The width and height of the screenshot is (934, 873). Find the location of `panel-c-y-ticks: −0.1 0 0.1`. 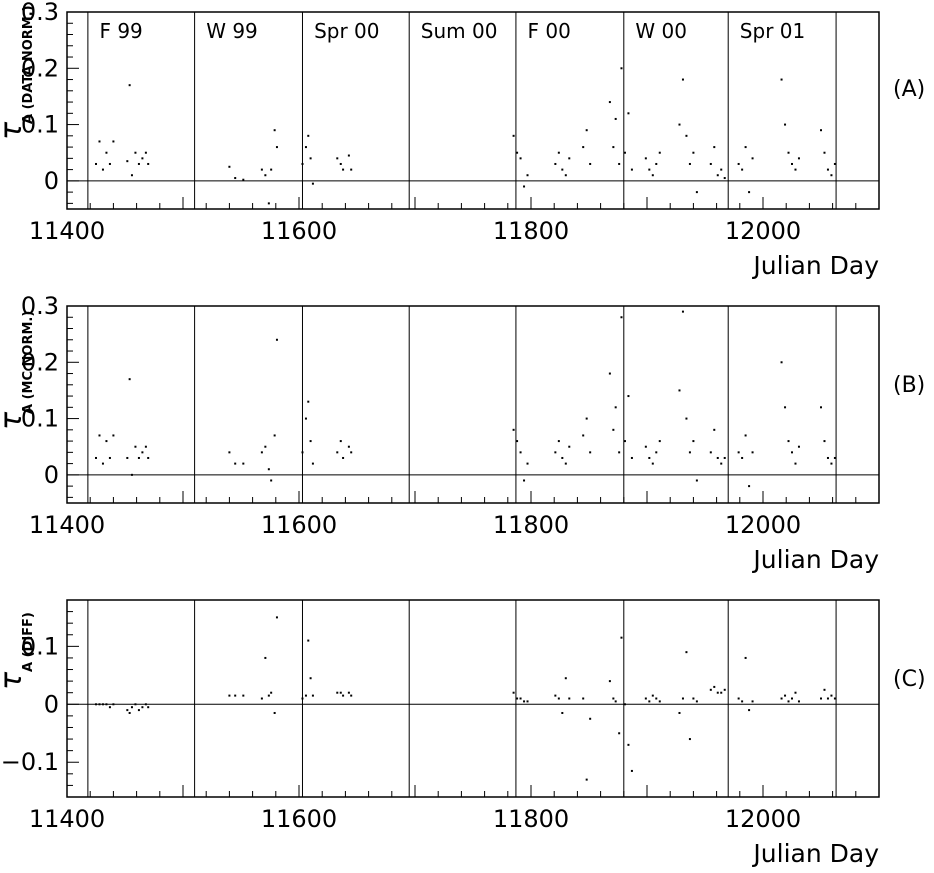

panel-c-y-ticks: −0.1 0 0.1 is located at coordinates (40, 698).